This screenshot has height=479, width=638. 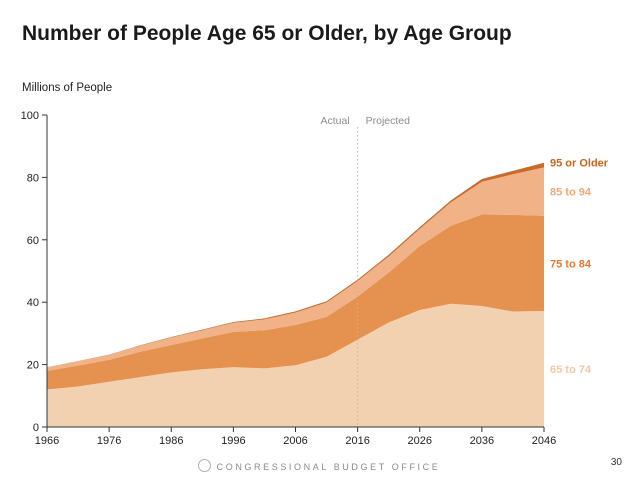 I want to click on x-tick-label: 2016, so click(x=357, y=441).